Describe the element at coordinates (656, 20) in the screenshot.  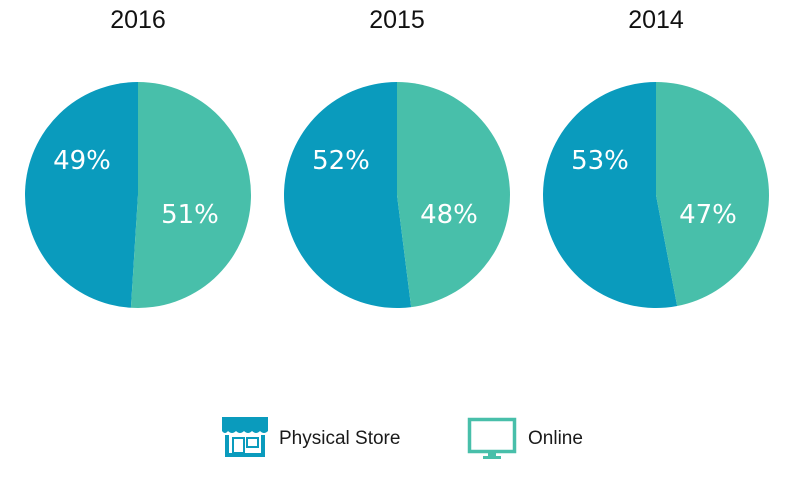
I see `pie-title: 2014` at that location.